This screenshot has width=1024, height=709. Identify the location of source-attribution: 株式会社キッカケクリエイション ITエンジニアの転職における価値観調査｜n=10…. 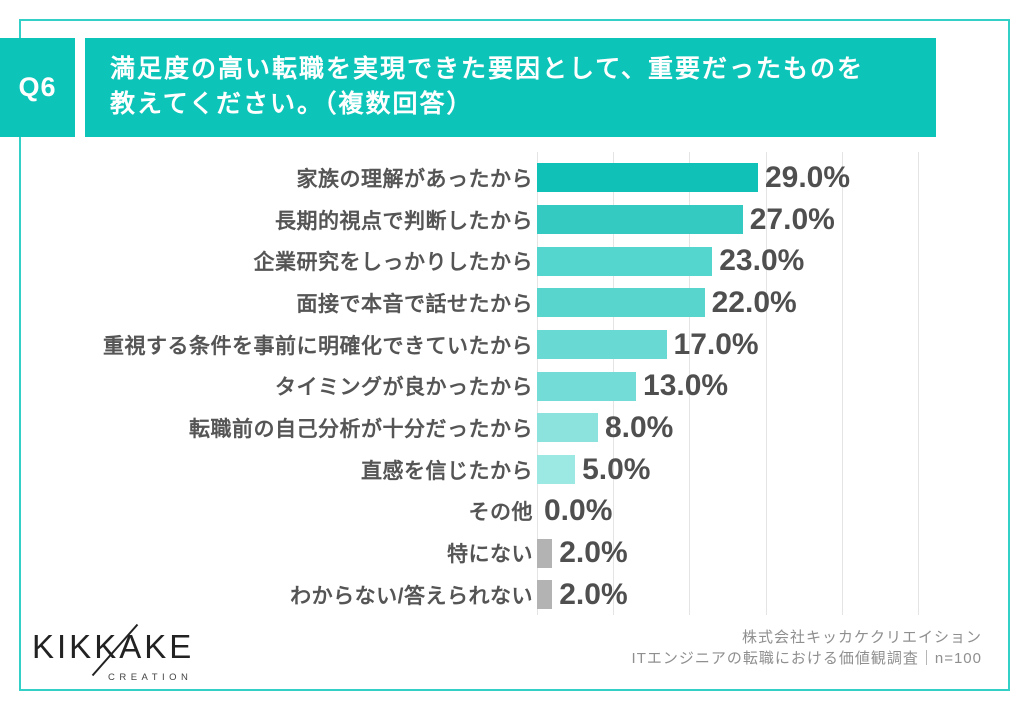
(807, 648).